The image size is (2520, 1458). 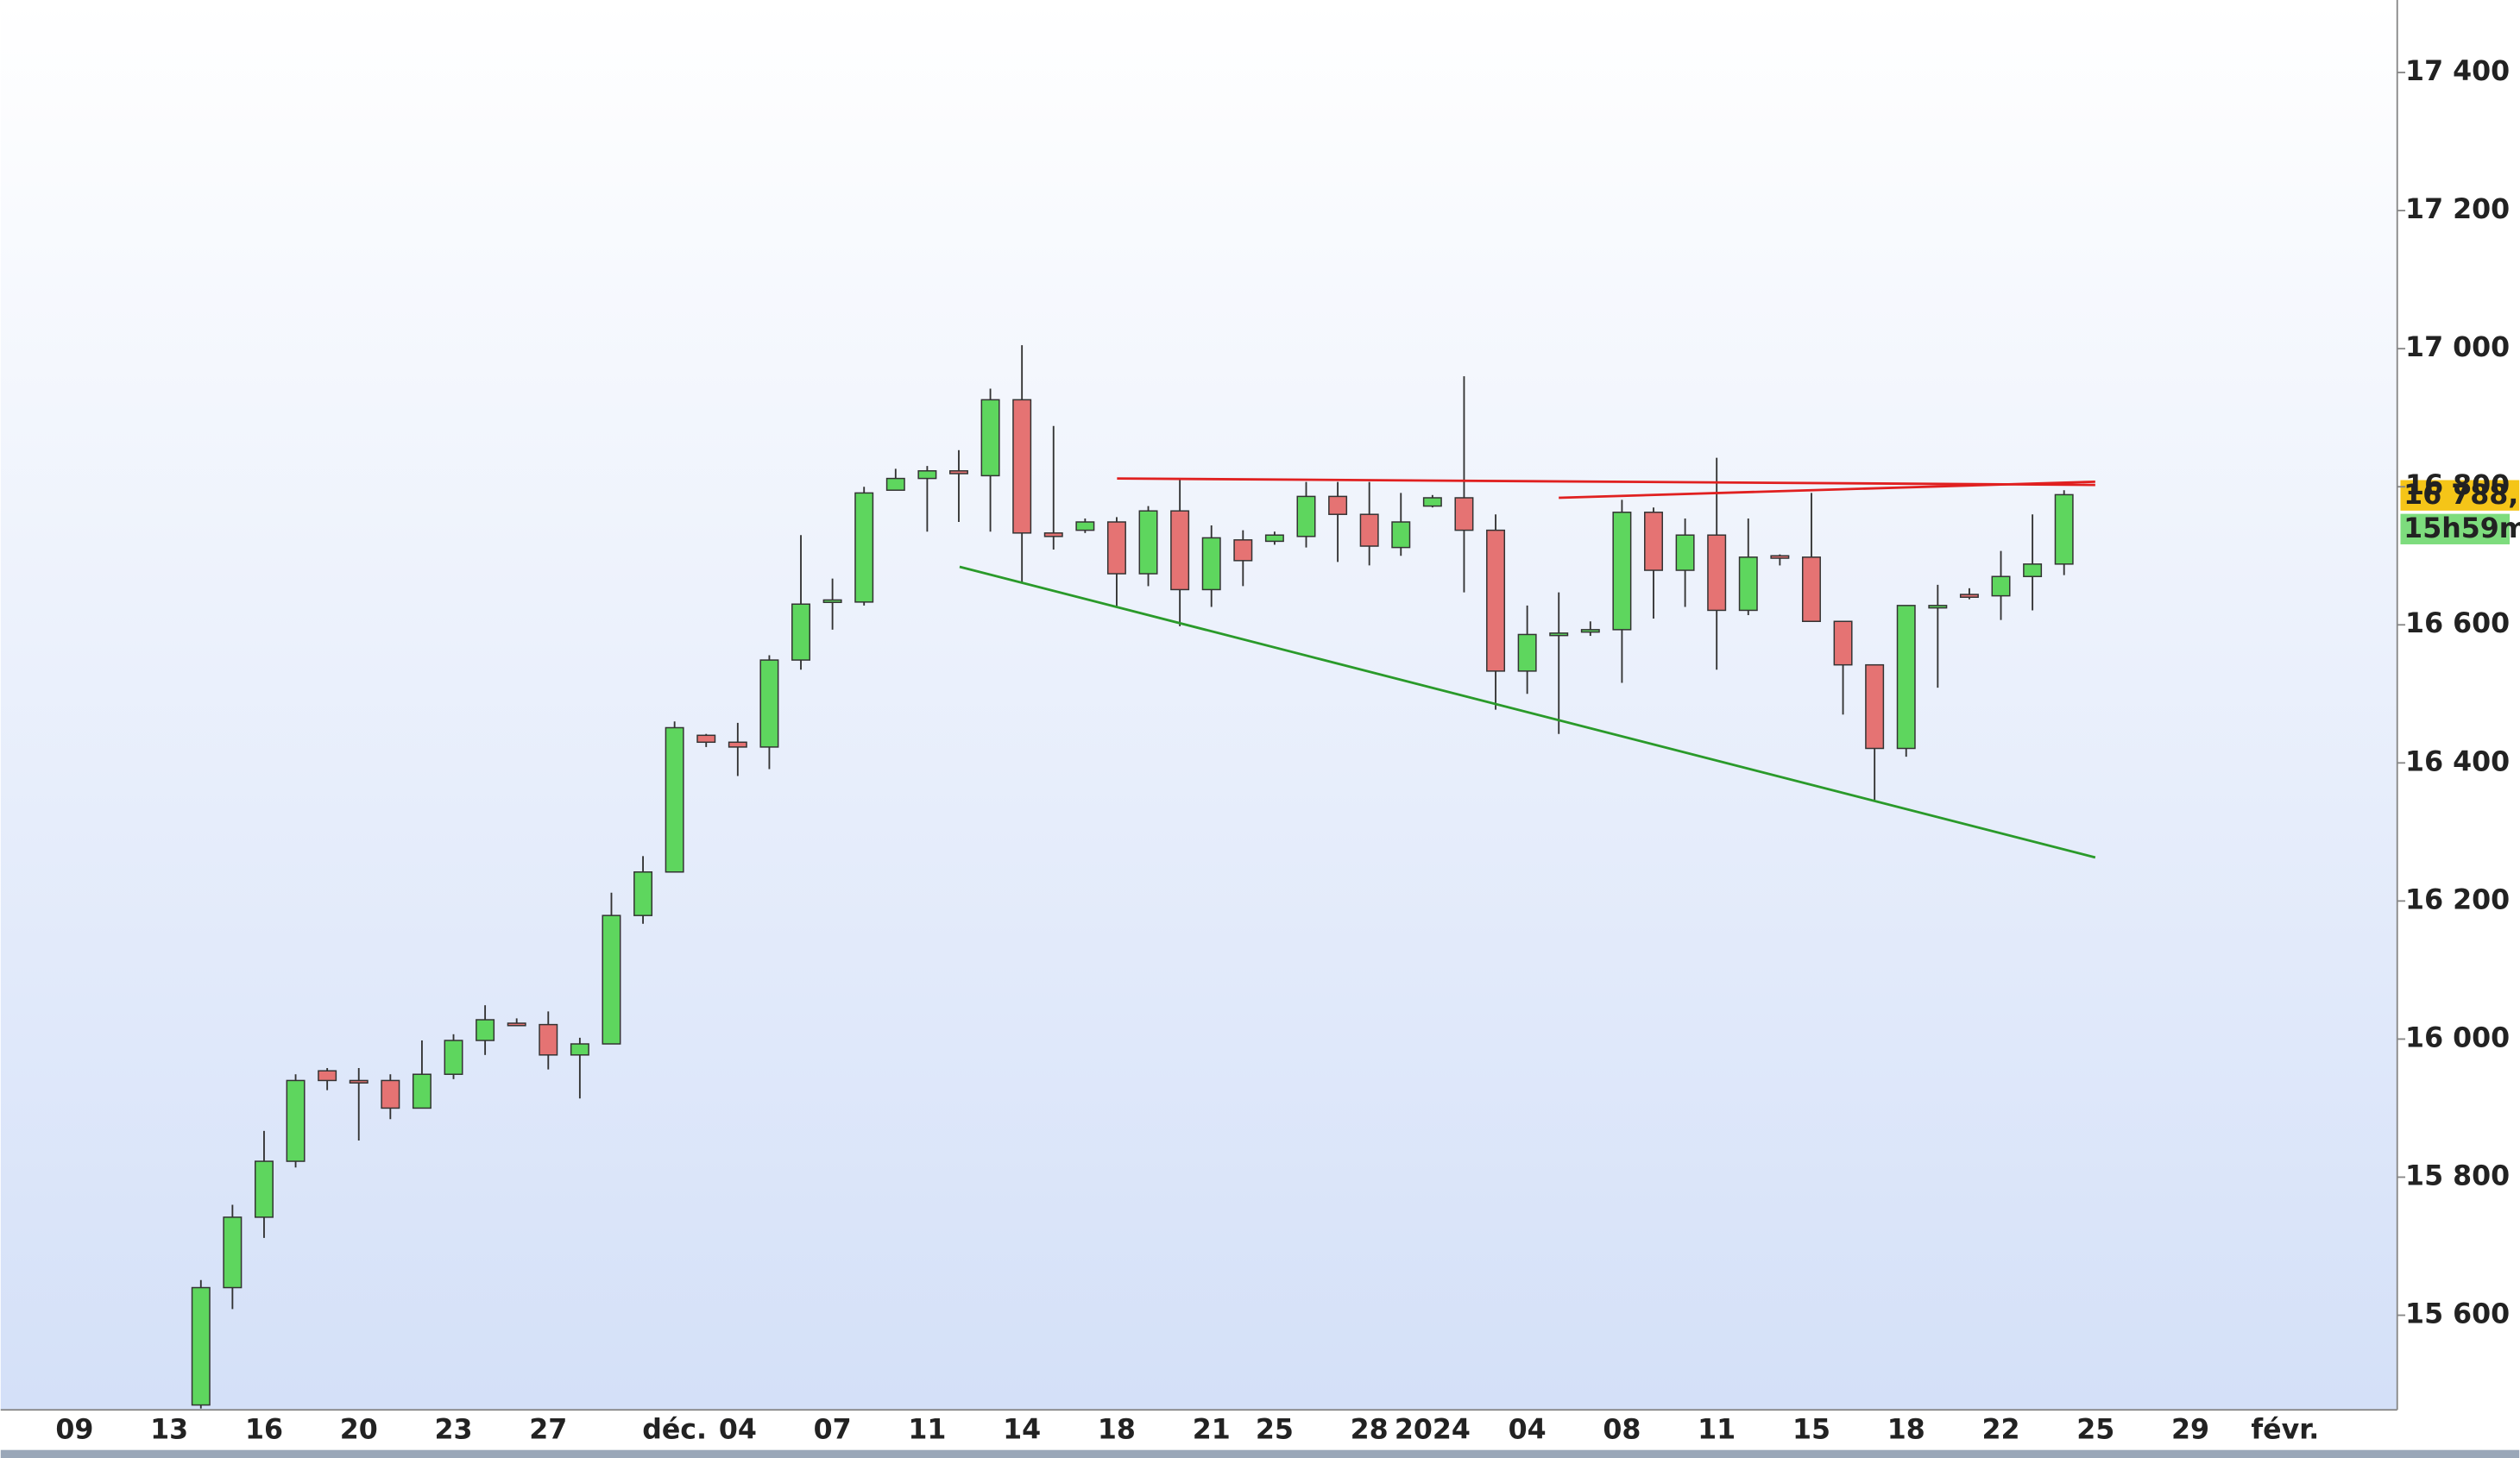 What do you see at coordinates (1528, 712) in the screenshot?
I see `support-line` at bounding box center [1528, 712].